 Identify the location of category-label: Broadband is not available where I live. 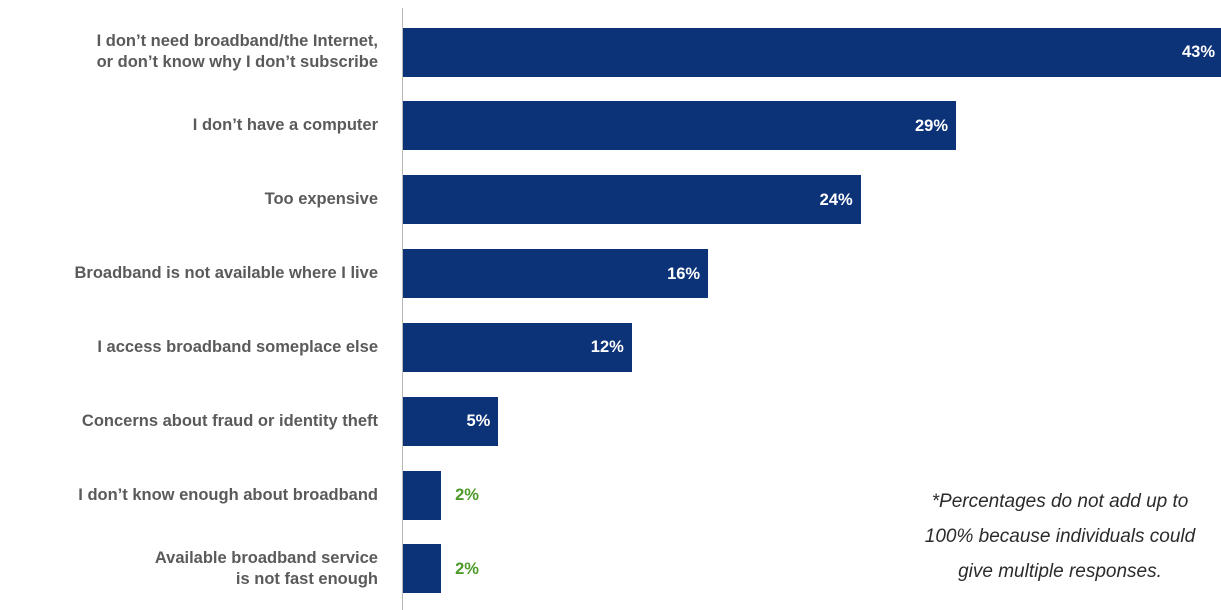
(226, 273).